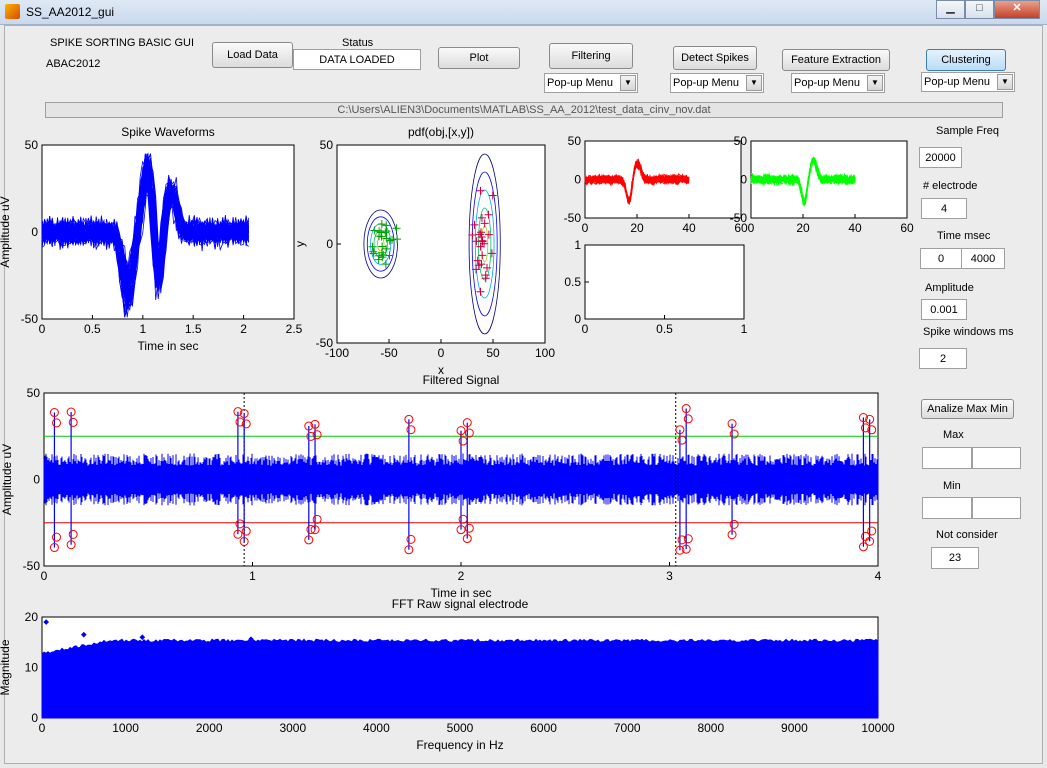 The height and width of the screenshot is (768, 1047). What do you see at coordinates (940, 157) in the screenshot?
I see `sample-freq-input: 20000` at bounding box center [940, 157].